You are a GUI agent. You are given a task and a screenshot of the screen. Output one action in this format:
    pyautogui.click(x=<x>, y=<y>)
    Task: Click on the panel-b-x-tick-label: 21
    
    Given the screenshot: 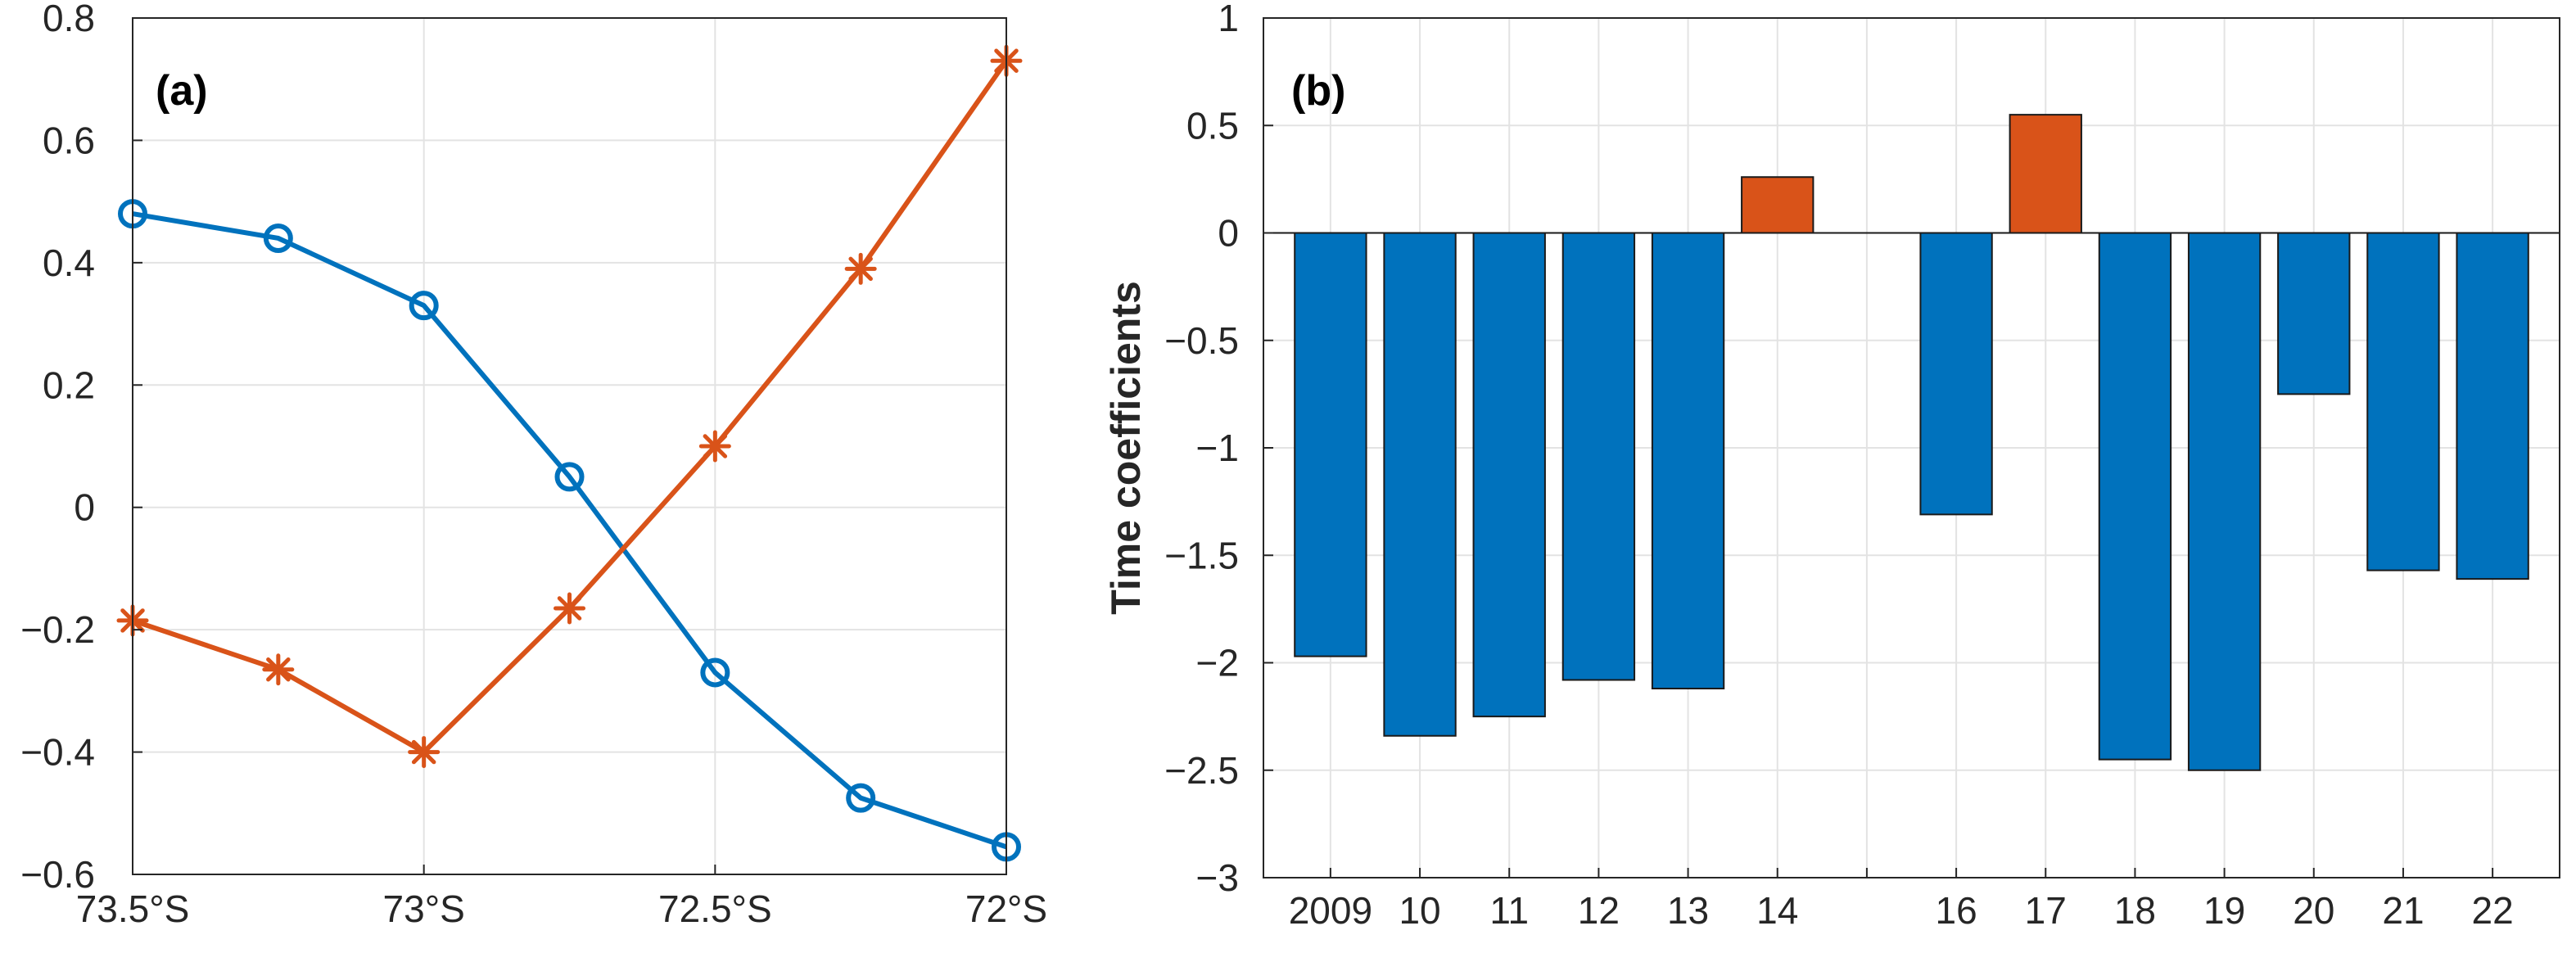 What is the action you would take?
    pyautogui.click(x=2403, y=911)
    